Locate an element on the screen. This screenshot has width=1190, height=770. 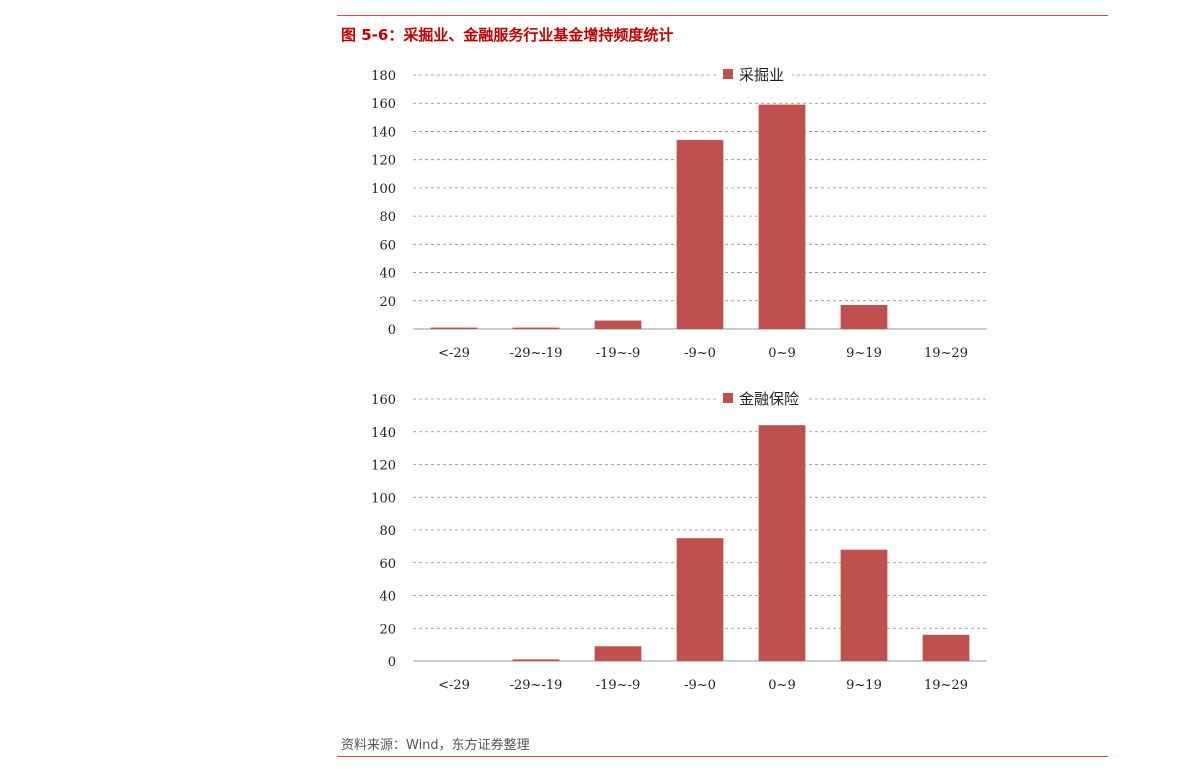
bottom-rule is located at coordinates (722, 756).